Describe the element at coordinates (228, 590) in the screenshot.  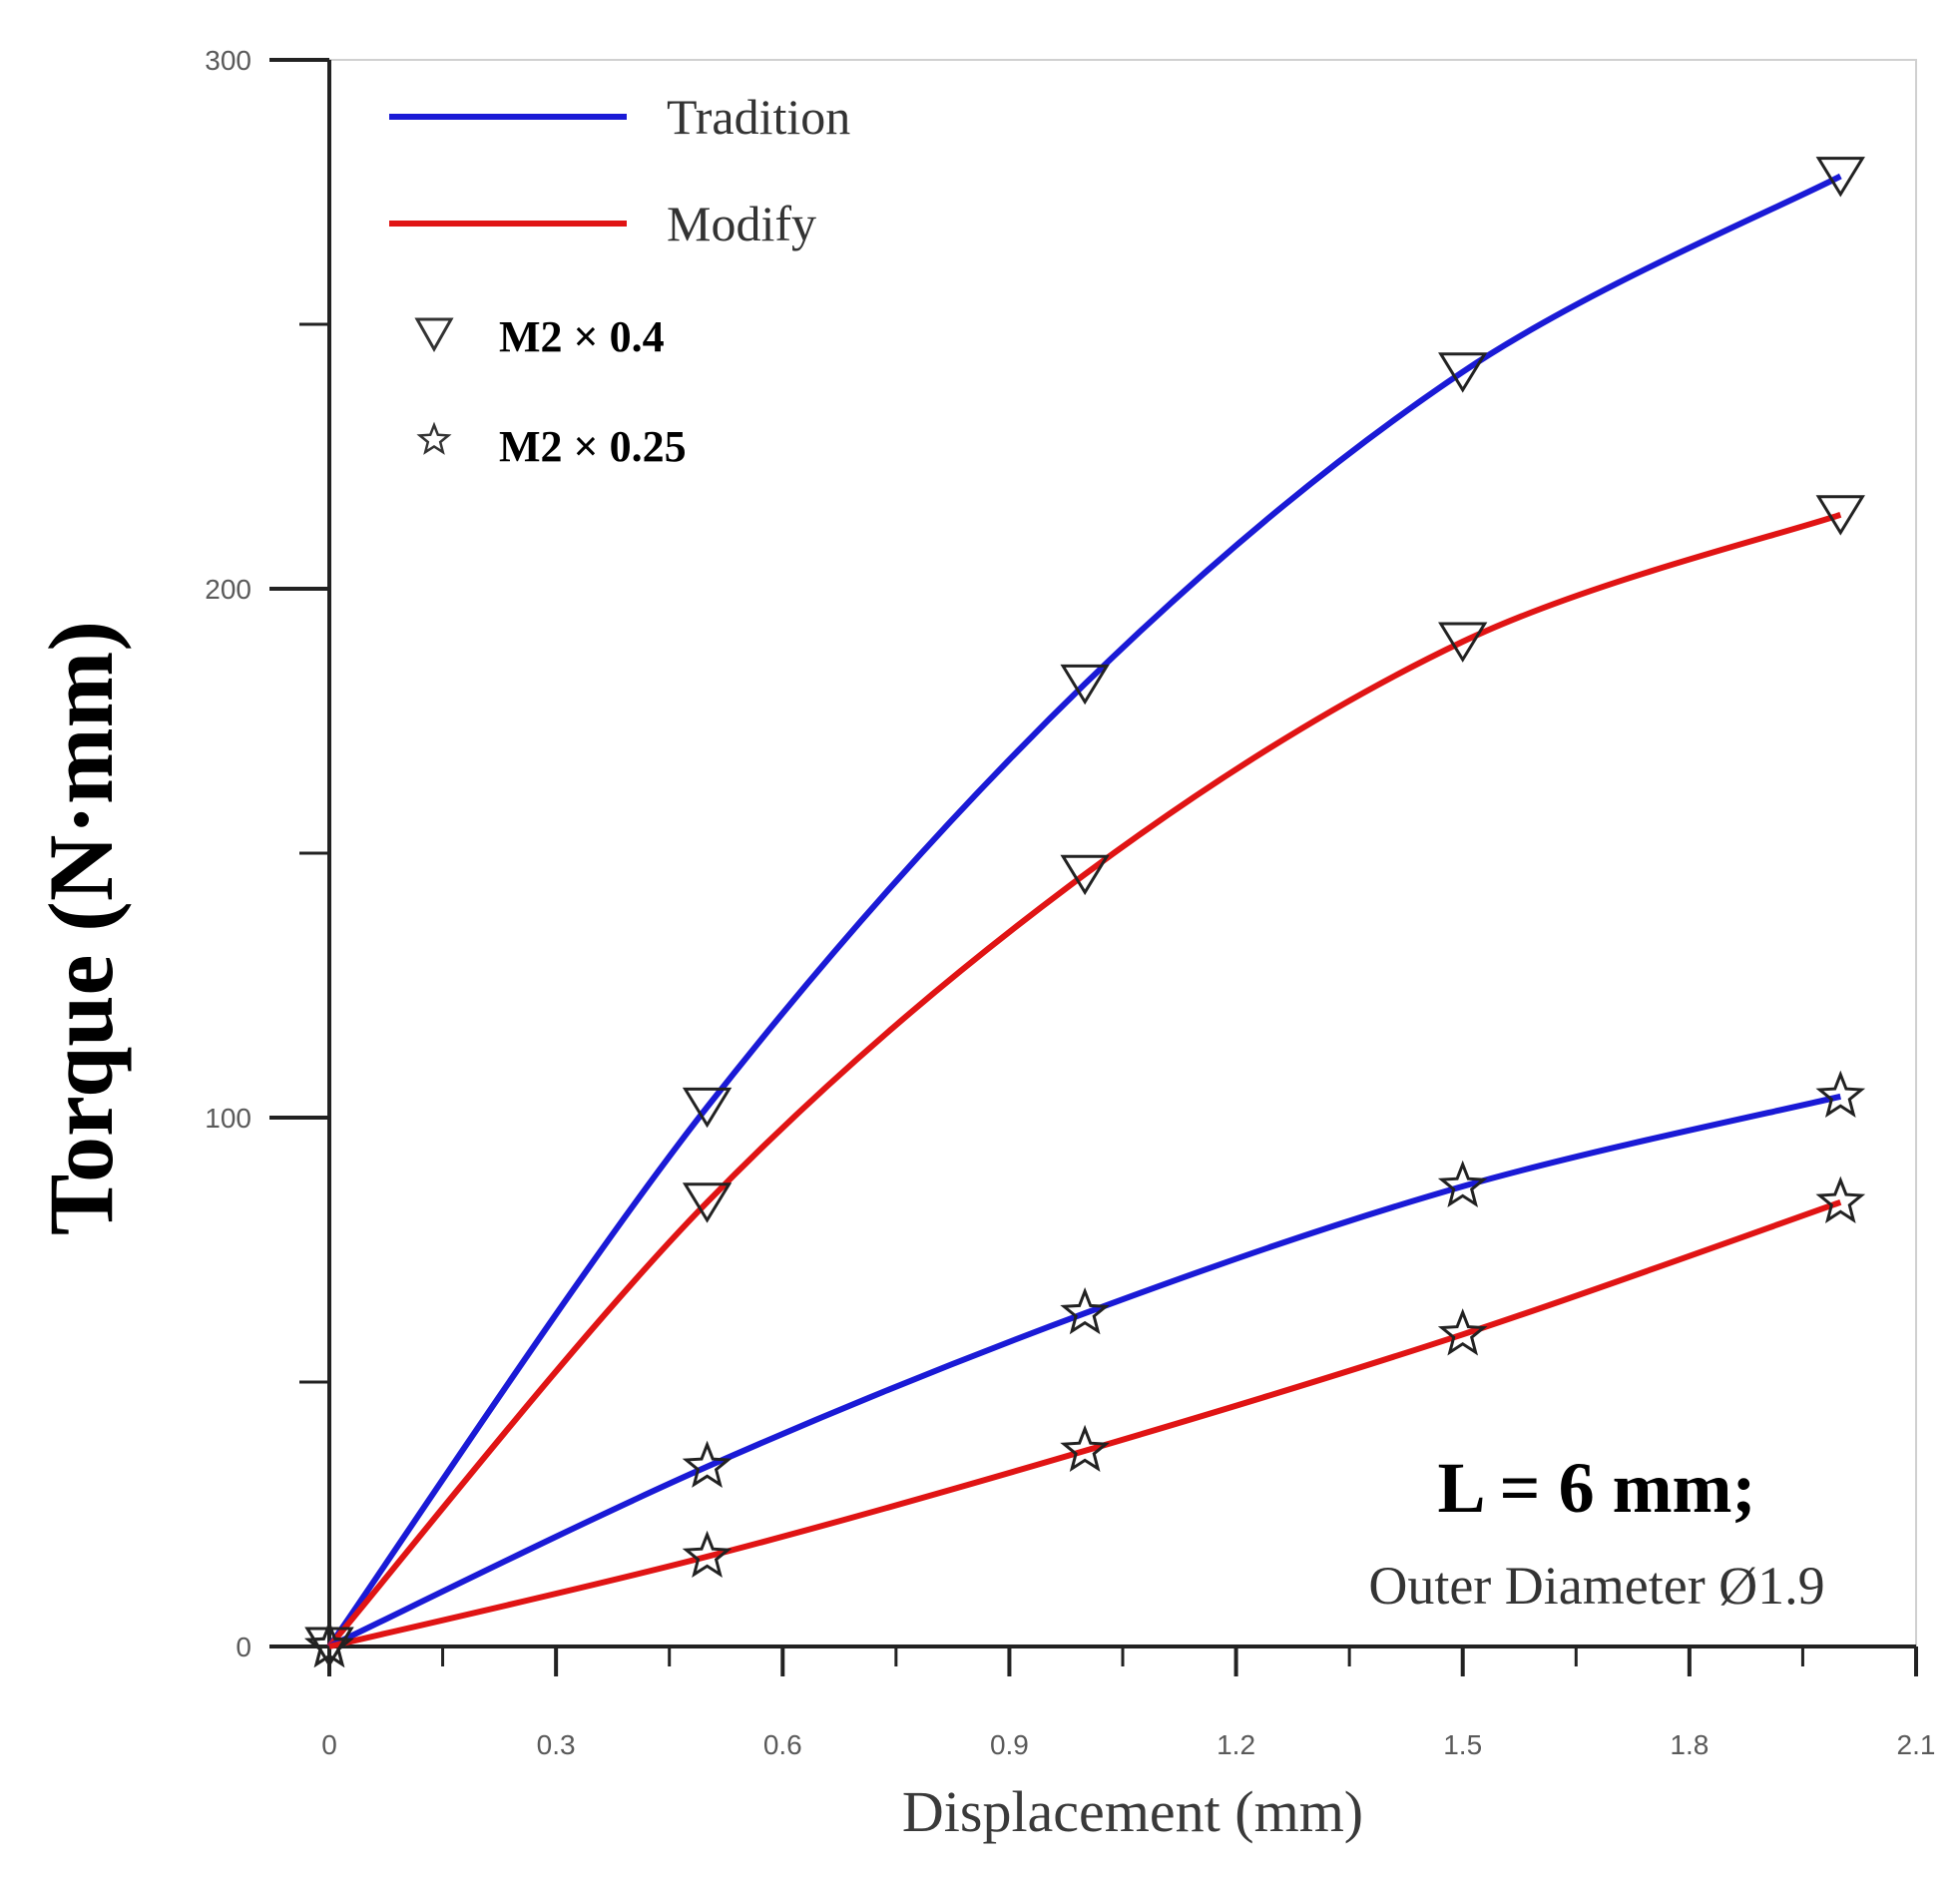
I see `y-tick-label: 200` at that location.